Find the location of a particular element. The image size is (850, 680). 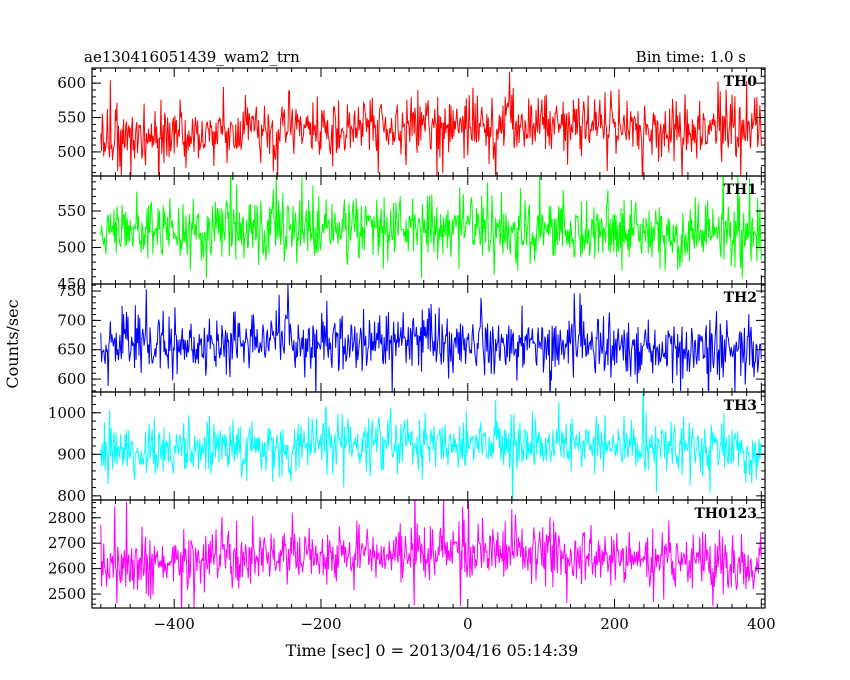

x-axis: −400 −200 0 200 400 is located at coordinates (465, 624).